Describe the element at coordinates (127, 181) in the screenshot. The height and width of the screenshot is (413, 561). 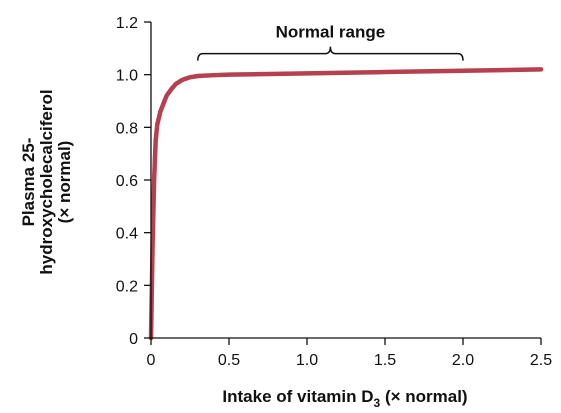
I see `y-tick-label: 0.6` at that location.